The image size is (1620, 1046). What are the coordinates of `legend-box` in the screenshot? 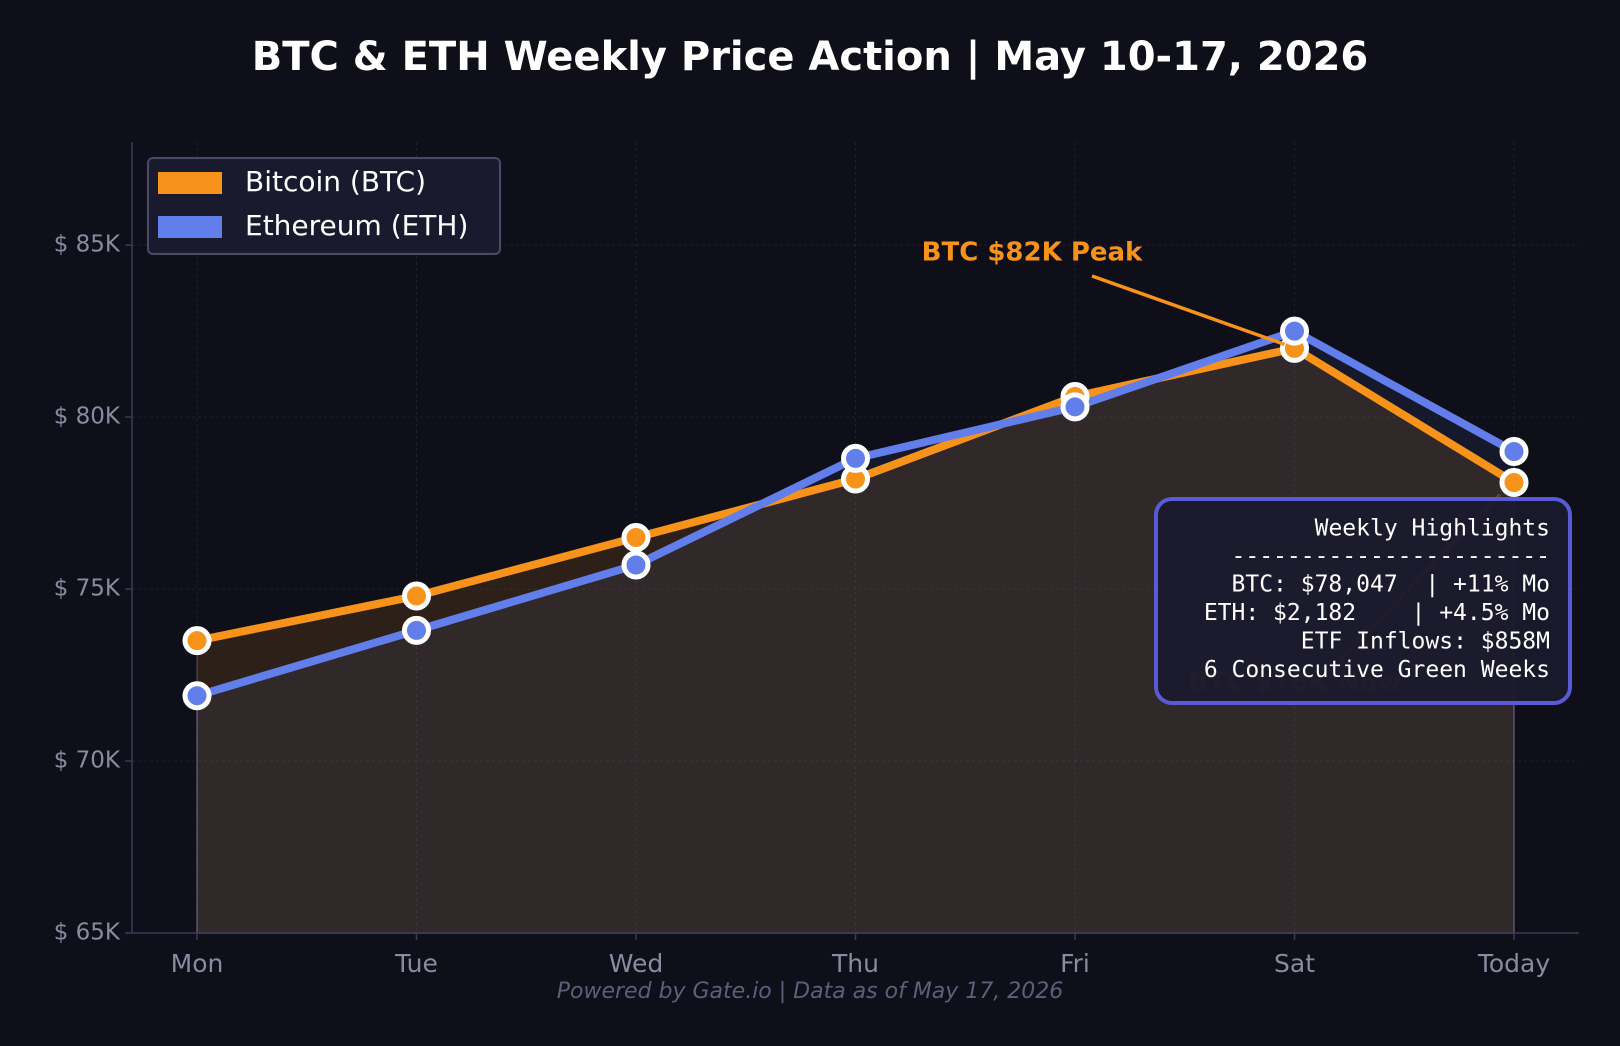 It's located at (324, 206).